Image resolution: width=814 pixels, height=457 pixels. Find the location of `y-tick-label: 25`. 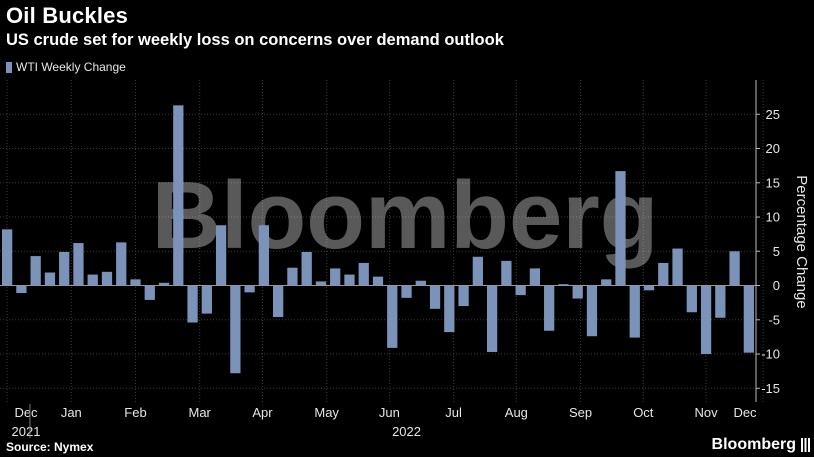

y-tick-label: 25 is located at coordinates (773, 114).